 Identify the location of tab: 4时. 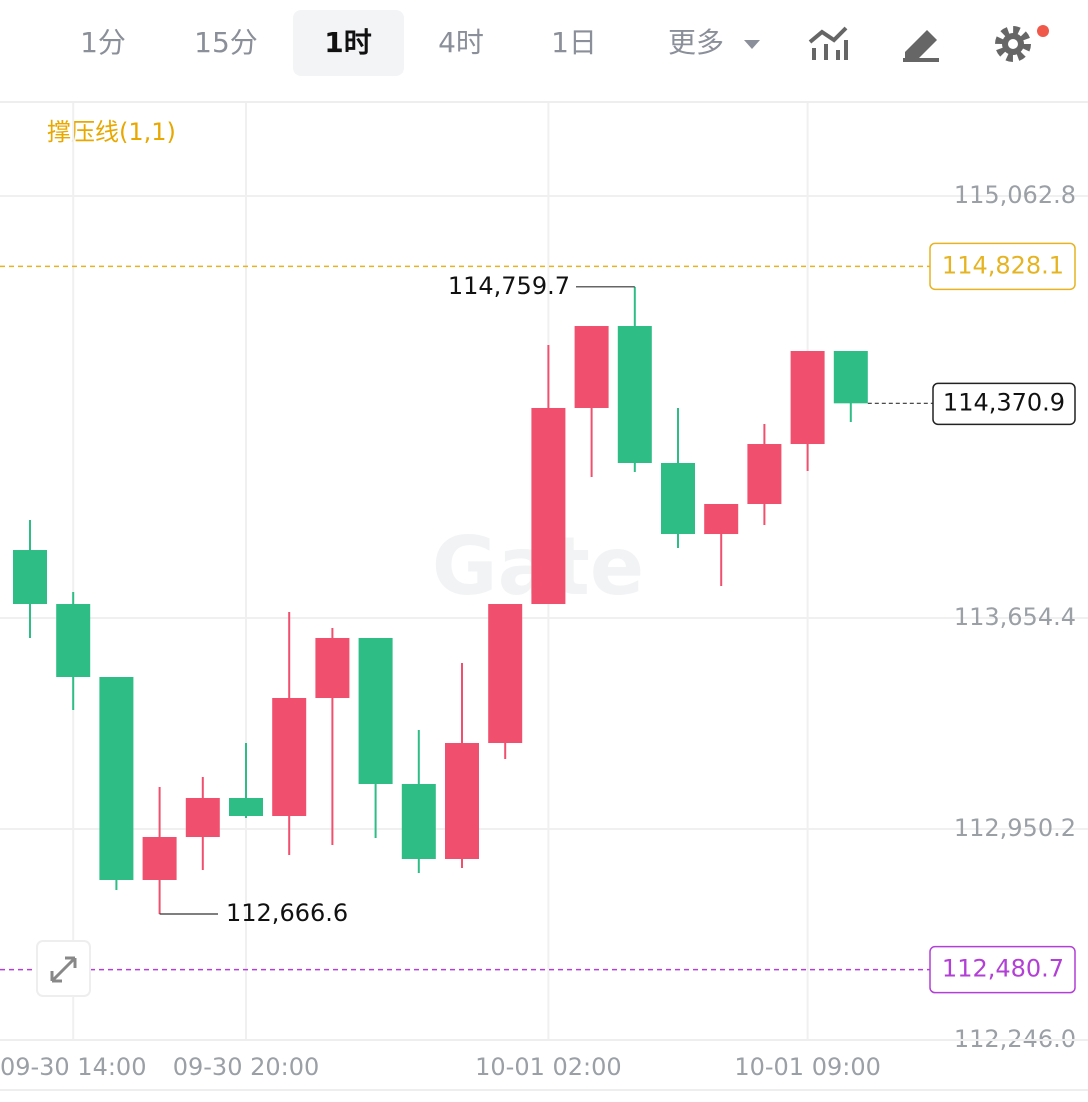
(461, 42).